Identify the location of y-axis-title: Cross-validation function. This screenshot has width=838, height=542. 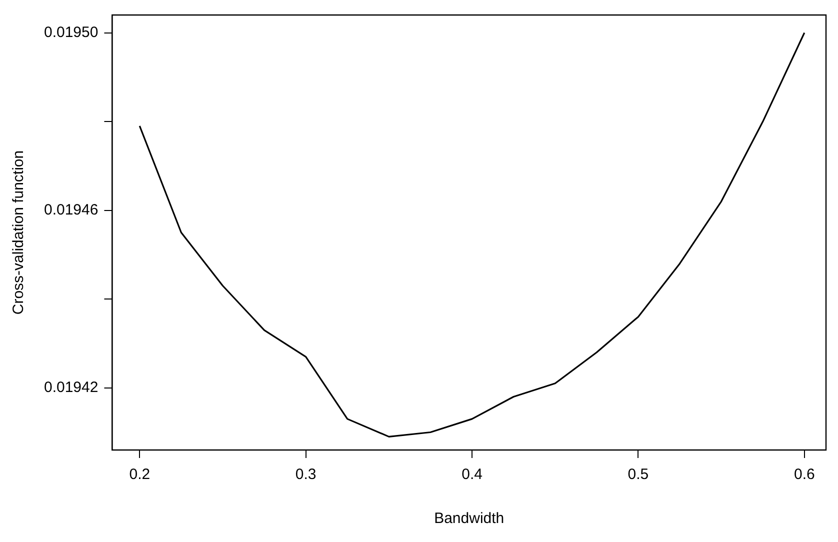
(19, 232).